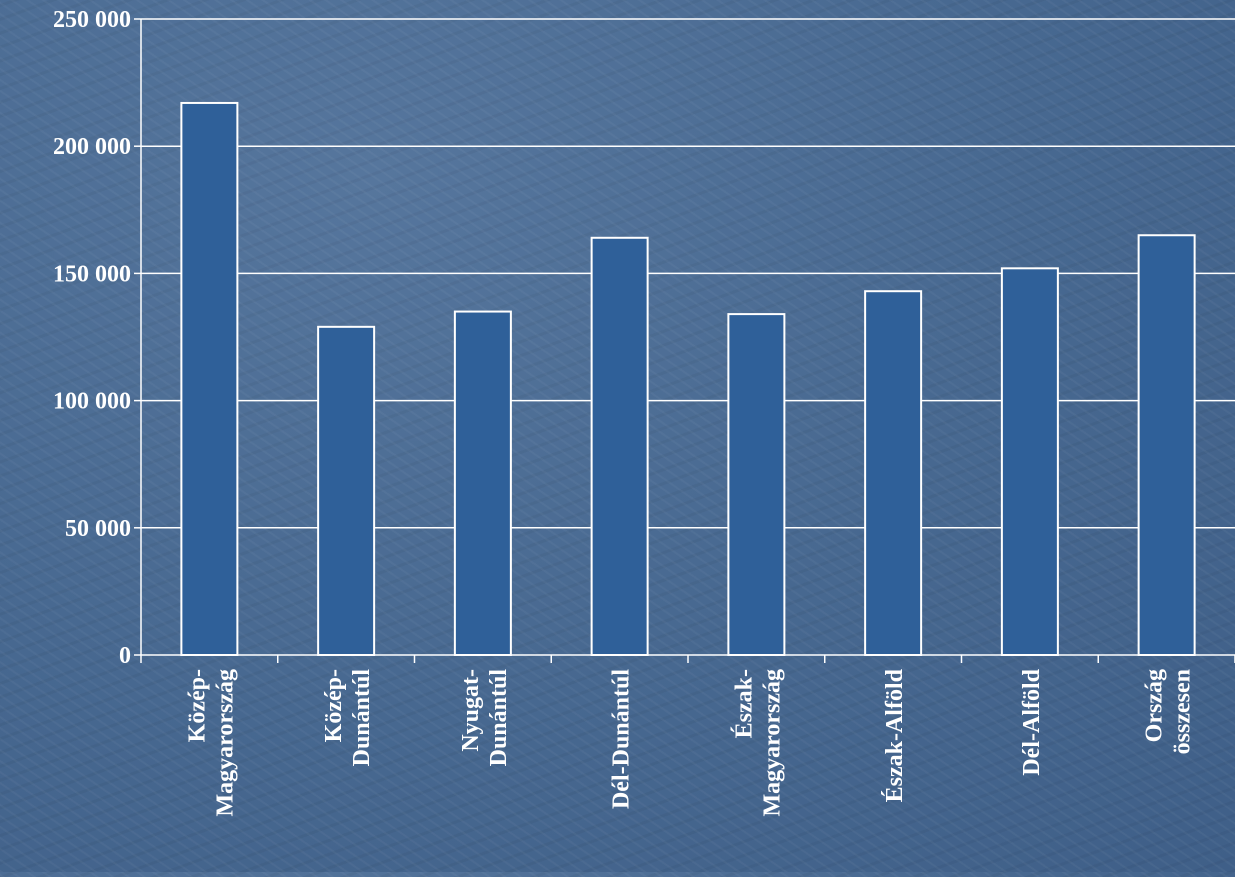  I want to click on x-category-label: Nyugat- Dunántúl, so click(485, 718).